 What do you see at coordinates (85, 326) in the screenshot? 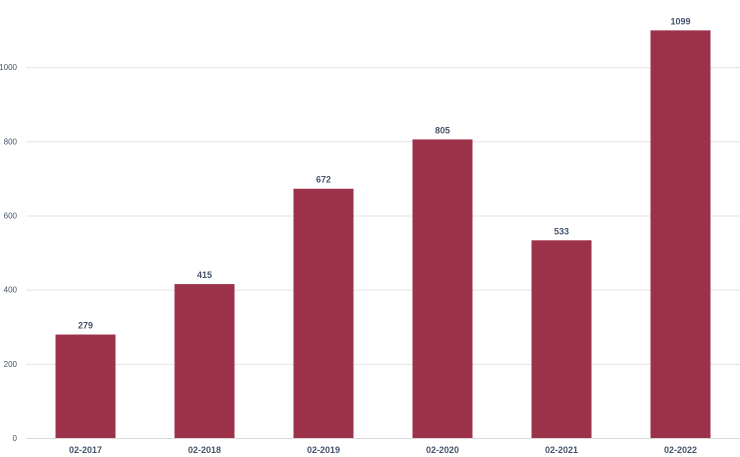
I see `data-label: 279` at bounding box center [85, 326].